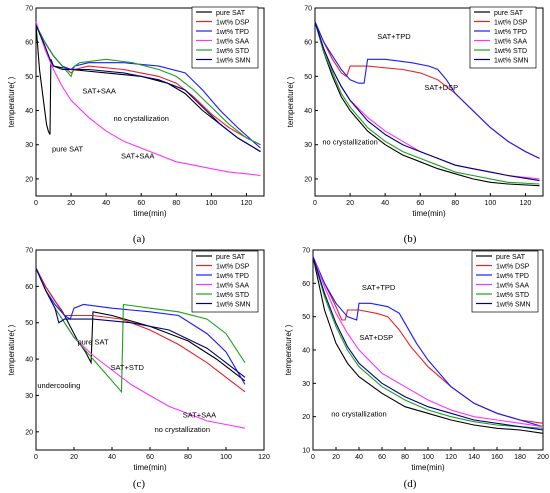 The height and width of the screenshot is (493, 550). What do you see at coordinates (139, 484) in the screenshot?
I see `panel-caption: (c)` at bounding box center [139, 484].